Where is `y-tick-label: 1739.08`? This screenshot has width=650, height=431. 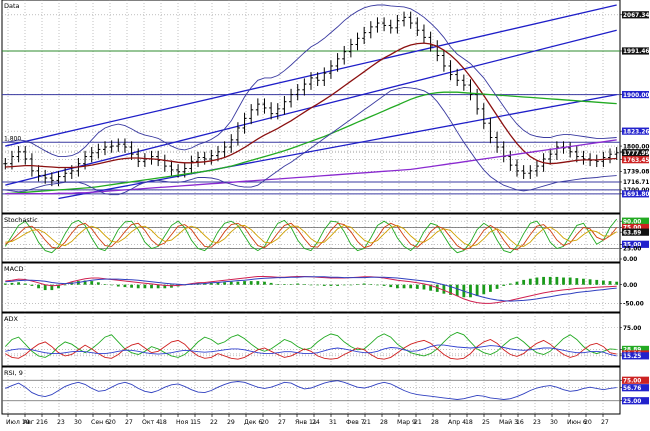
y-tick-label: 1739.08 is located at coordinates (636, 172).